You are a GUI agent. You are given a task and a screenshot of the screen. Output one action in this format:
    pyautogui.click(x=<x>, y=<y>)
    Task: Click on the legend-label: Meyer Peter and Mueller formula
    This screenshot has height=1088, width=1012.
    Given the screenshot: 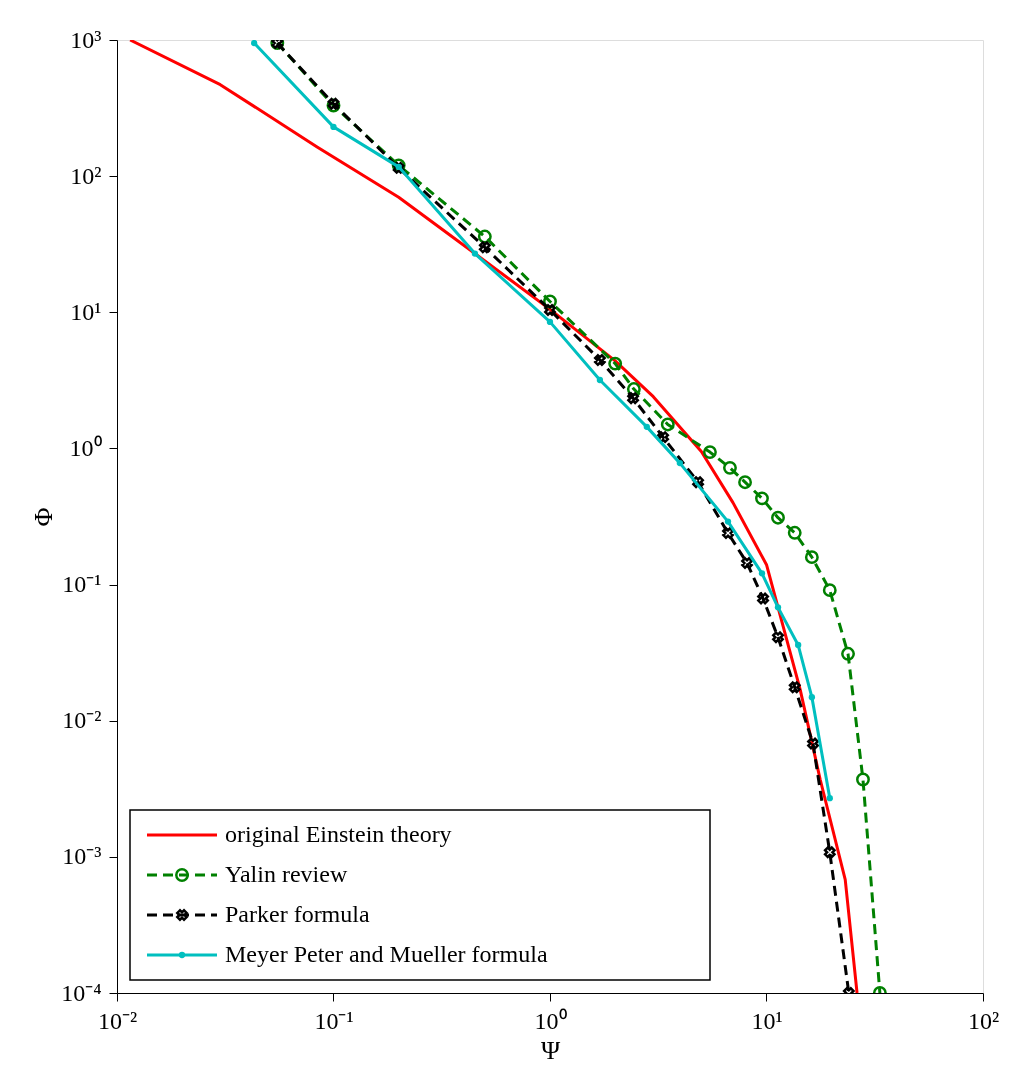 What is the action you would take?
    pyautogui.click(x=386, y=954)
    